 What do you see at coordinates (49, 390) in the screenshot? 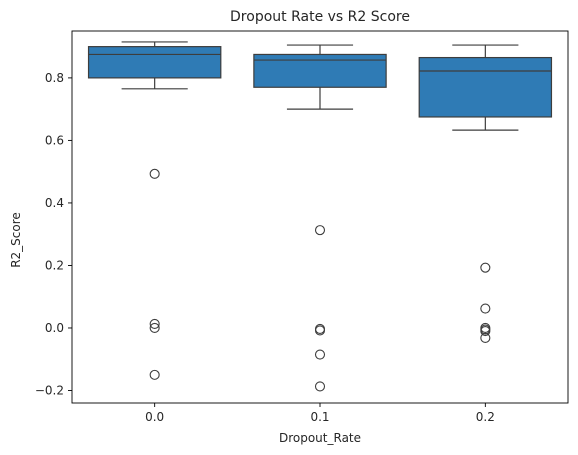
I see `y-tick-label: −0.2` at bounding box center [49, 390].